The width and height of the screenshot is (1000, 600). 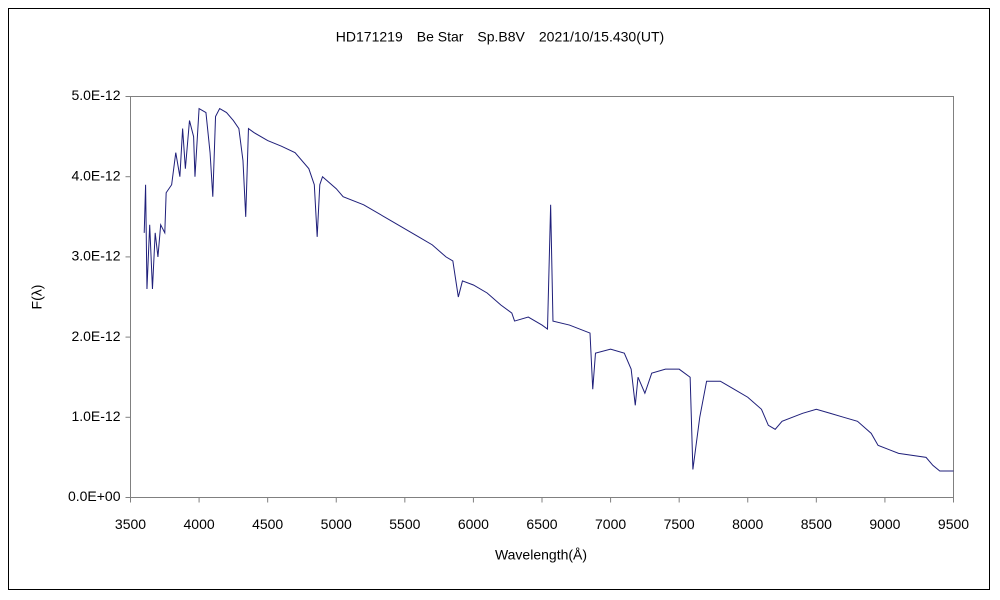 I want to click on x-tick-label: 9000, so click(x=884, y=524).